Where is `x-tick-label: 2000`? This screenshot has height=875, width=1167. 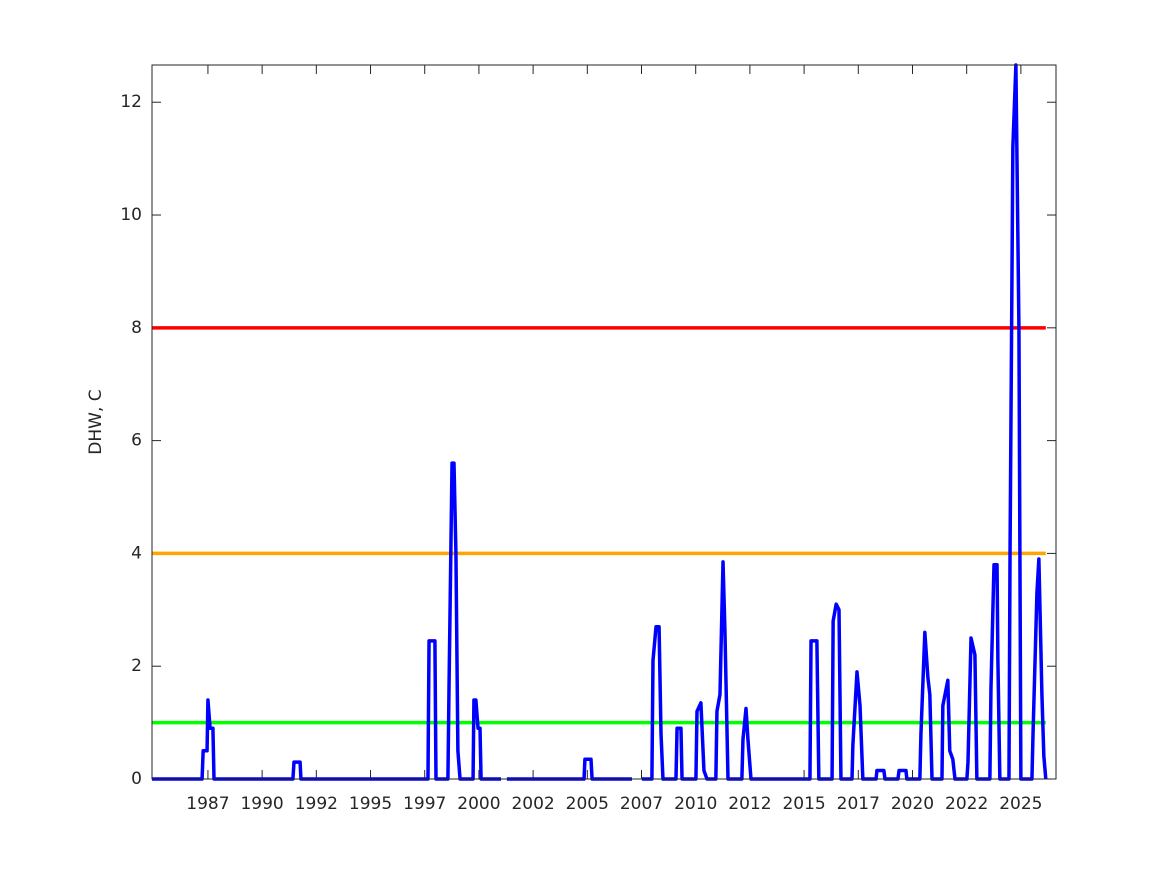 x-tick-label: 2000 is located at coordinates (478, 804).